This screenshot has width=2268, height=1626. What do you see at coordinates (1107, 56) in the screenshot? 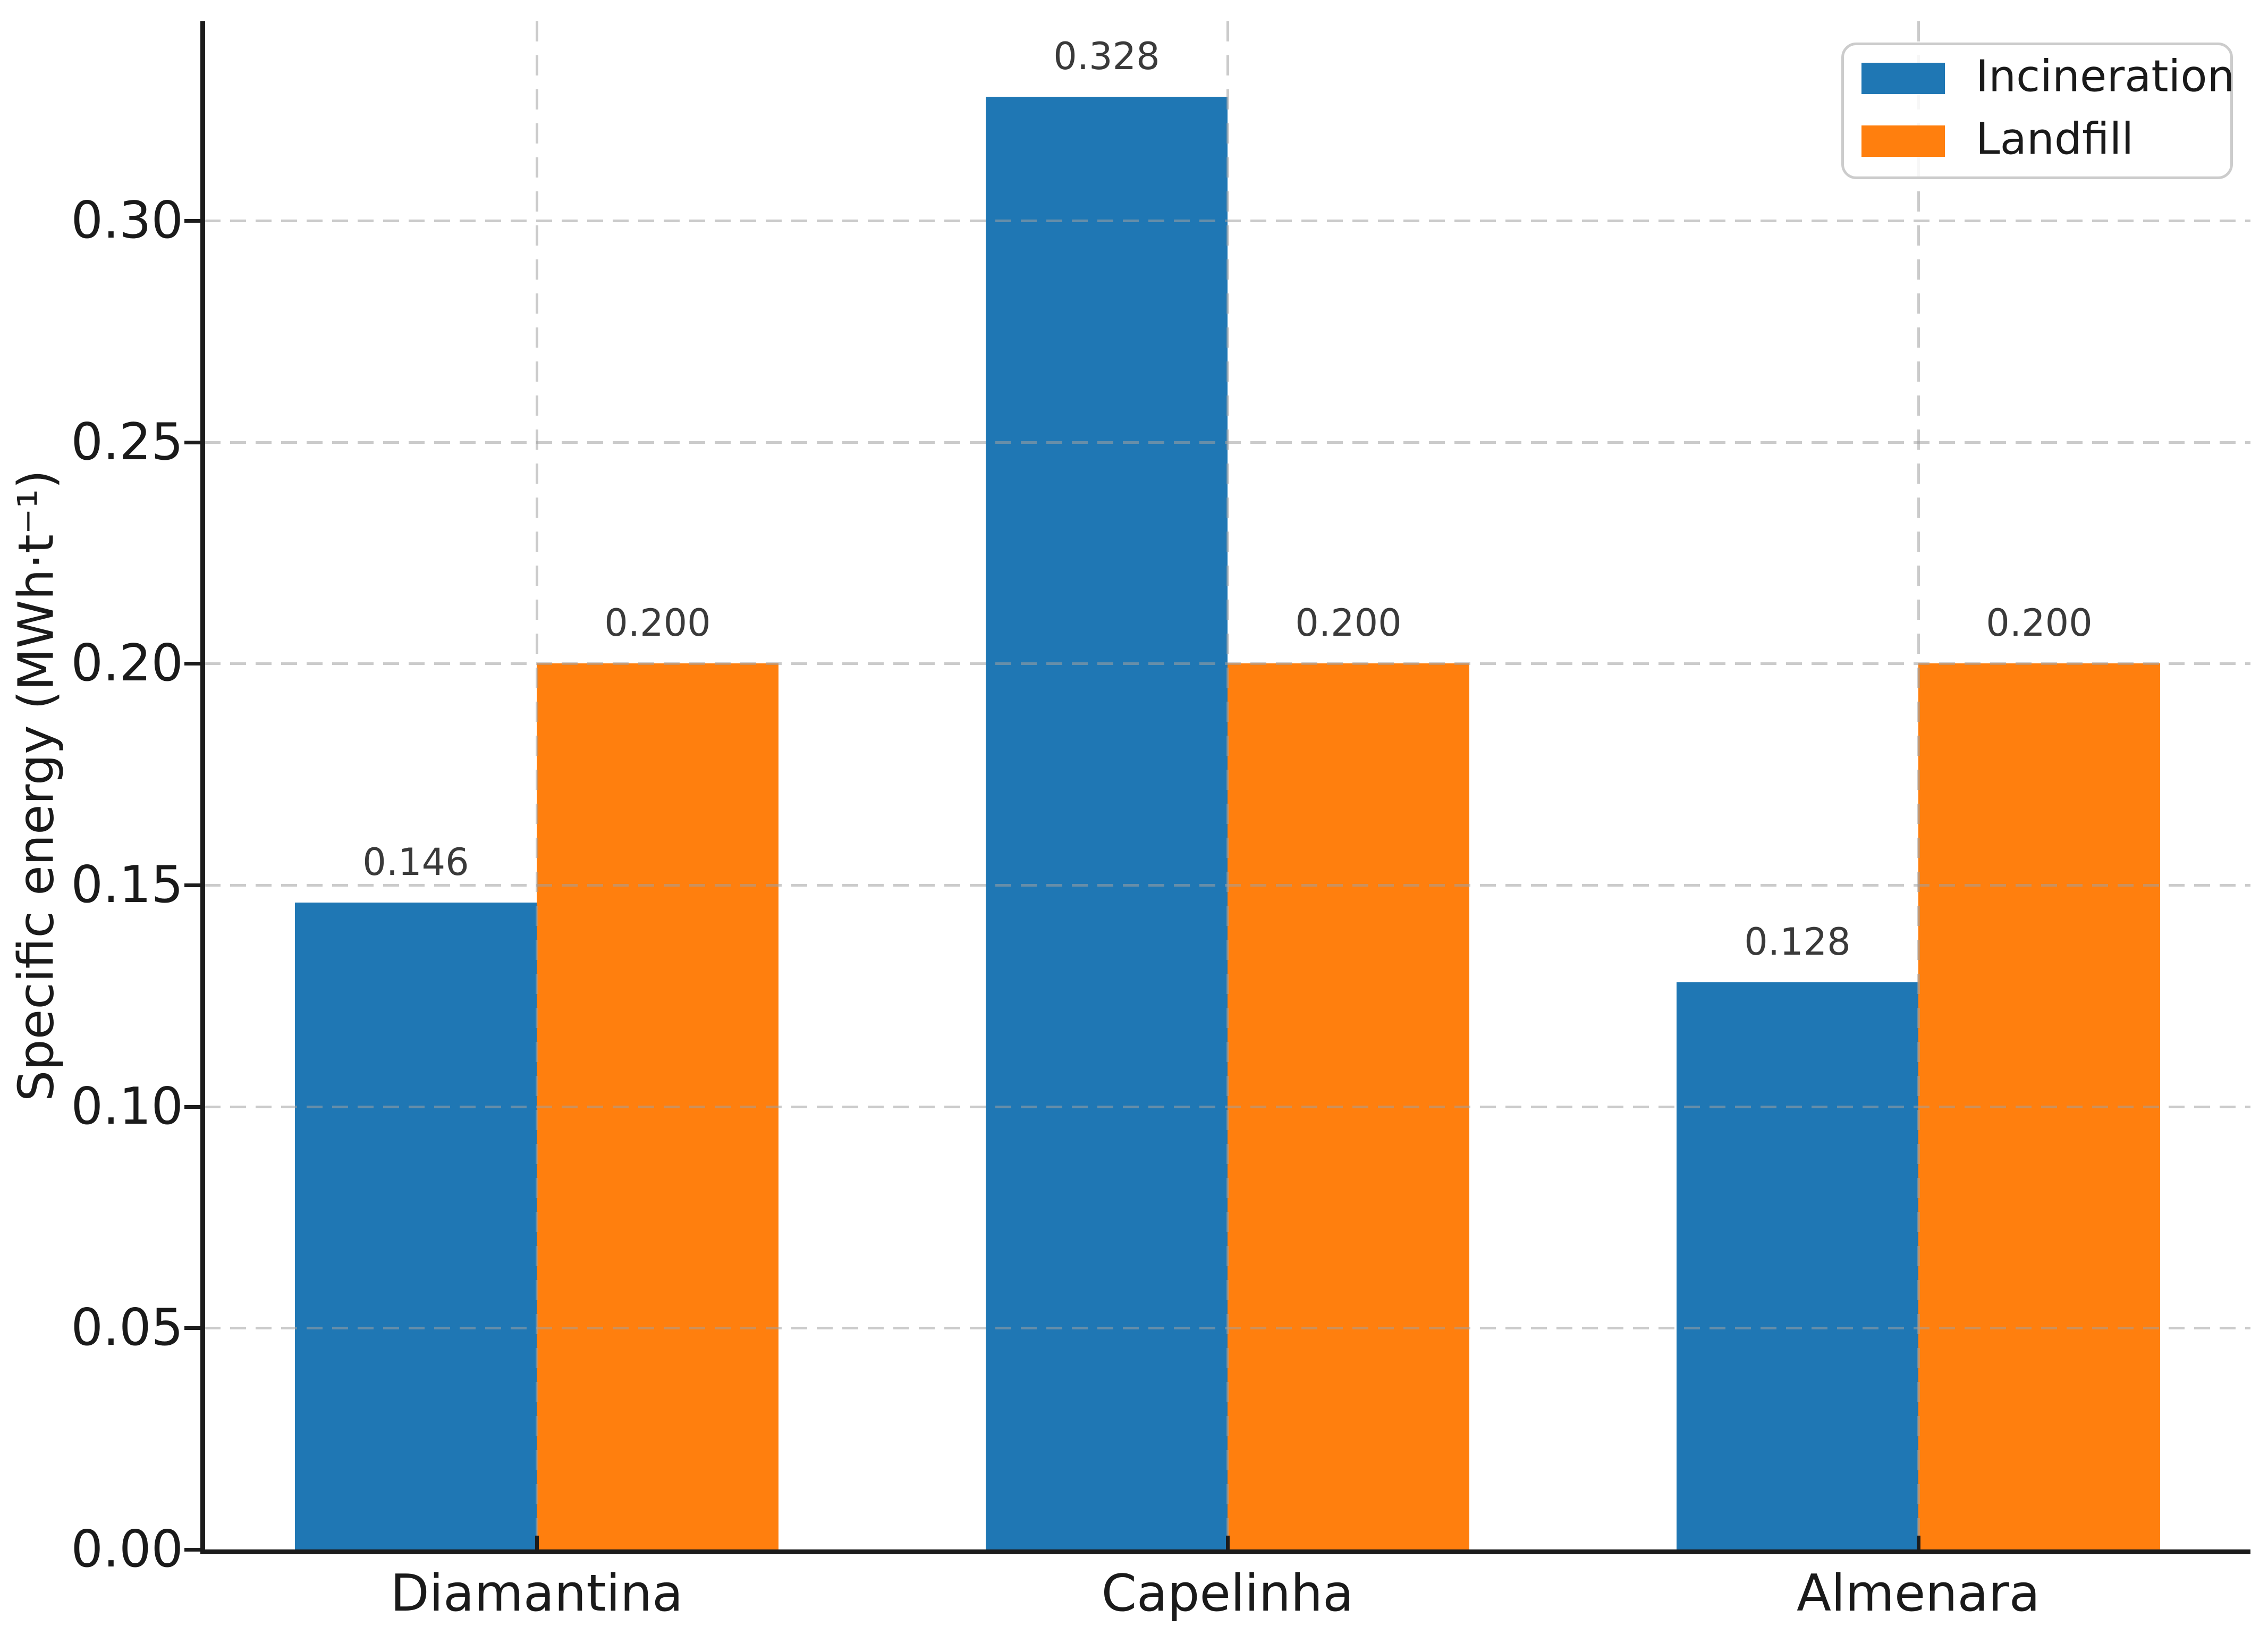
I see `bar-value-label: 0.328` at bounding box center [1107, 56].